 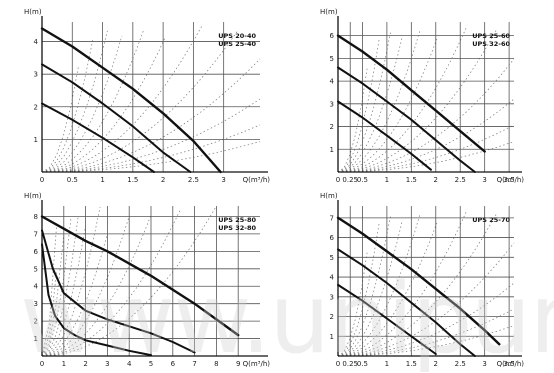 I want to click on x-tick-label: 9, so click(x=238, y=364).